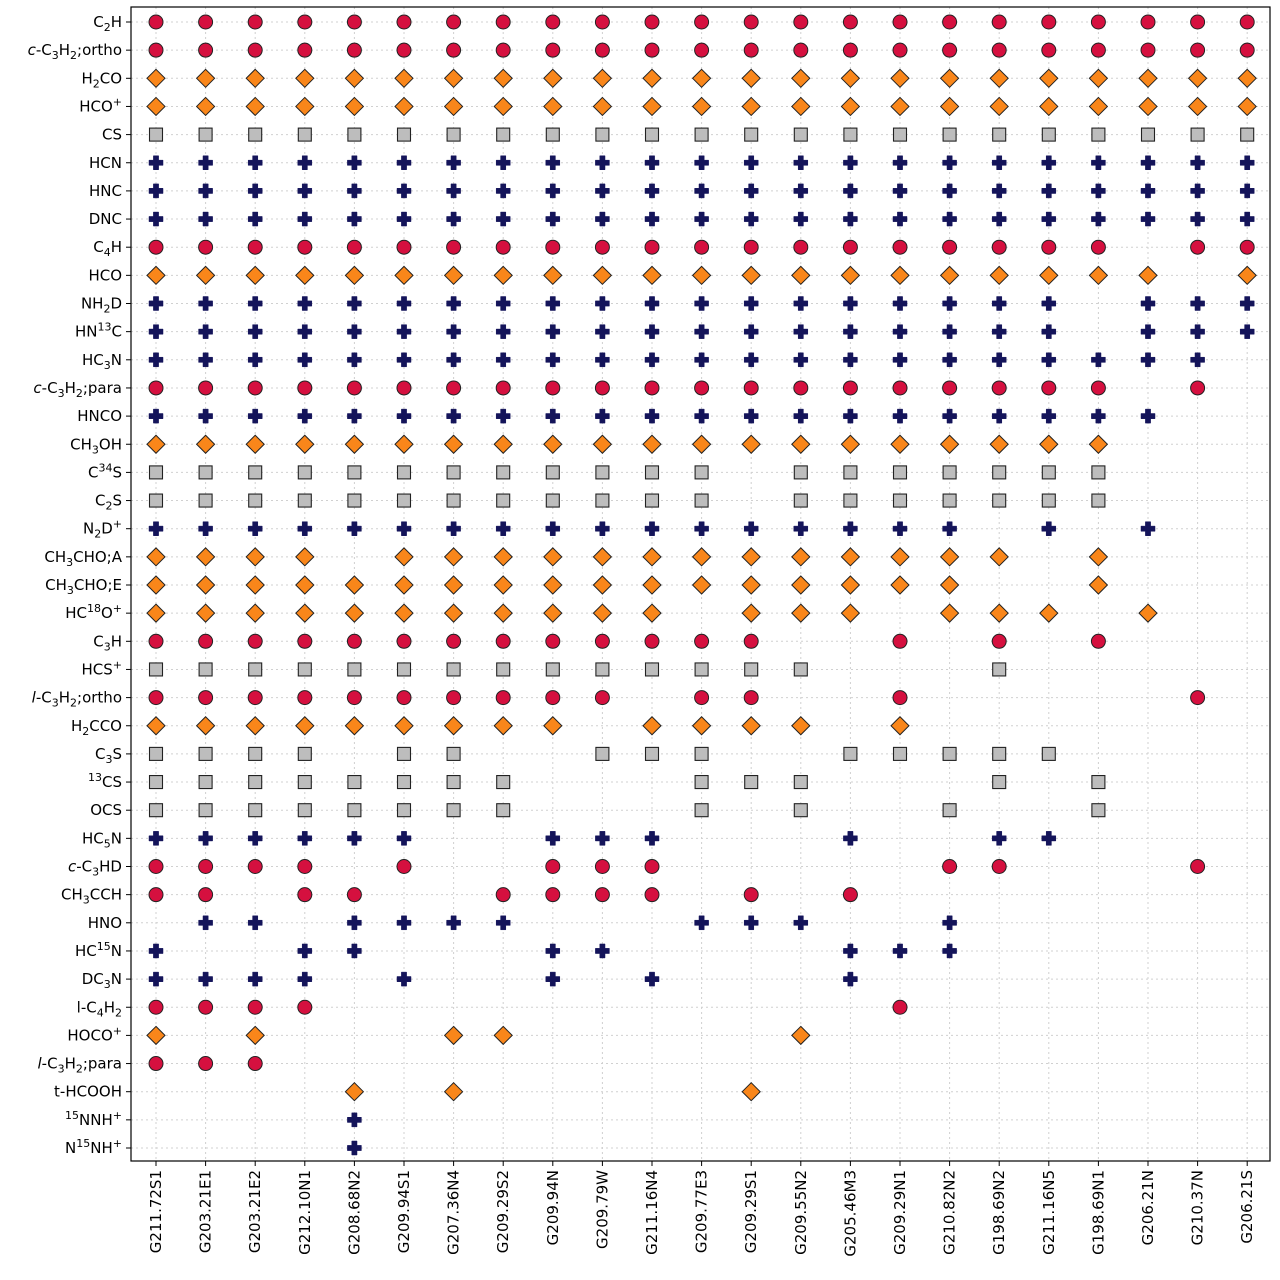 This screenshot has width=1280, height=1280. What do you see at coordinates (205, 557) in the screenshot?
I see `marker-diamond-r19-c1` at bounding box center [205, 557].